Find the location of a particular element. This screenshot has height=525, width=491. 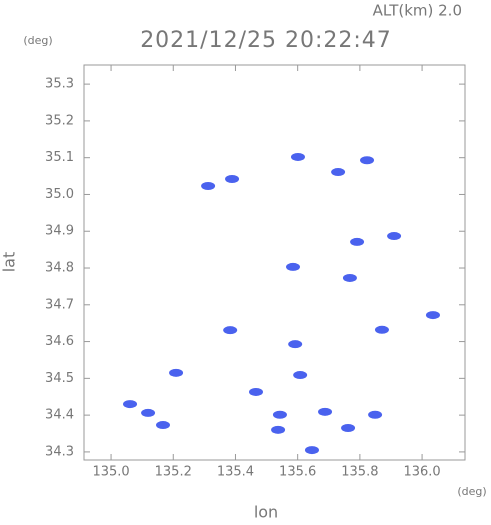

chart-title: 2021/12/25 20:22:47 is located at coordinates (266, 40).